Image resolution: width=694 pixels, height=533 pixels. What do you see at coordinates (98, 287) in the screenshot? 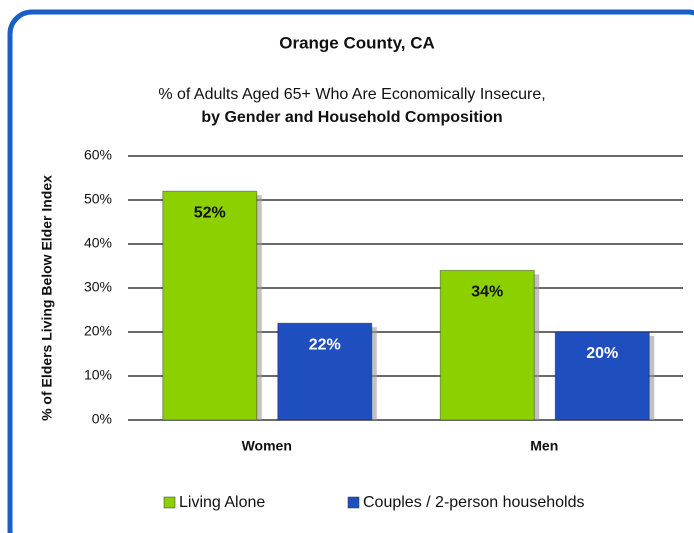
I see `y-tick-label: 30%` at bounding box center [98, 287].